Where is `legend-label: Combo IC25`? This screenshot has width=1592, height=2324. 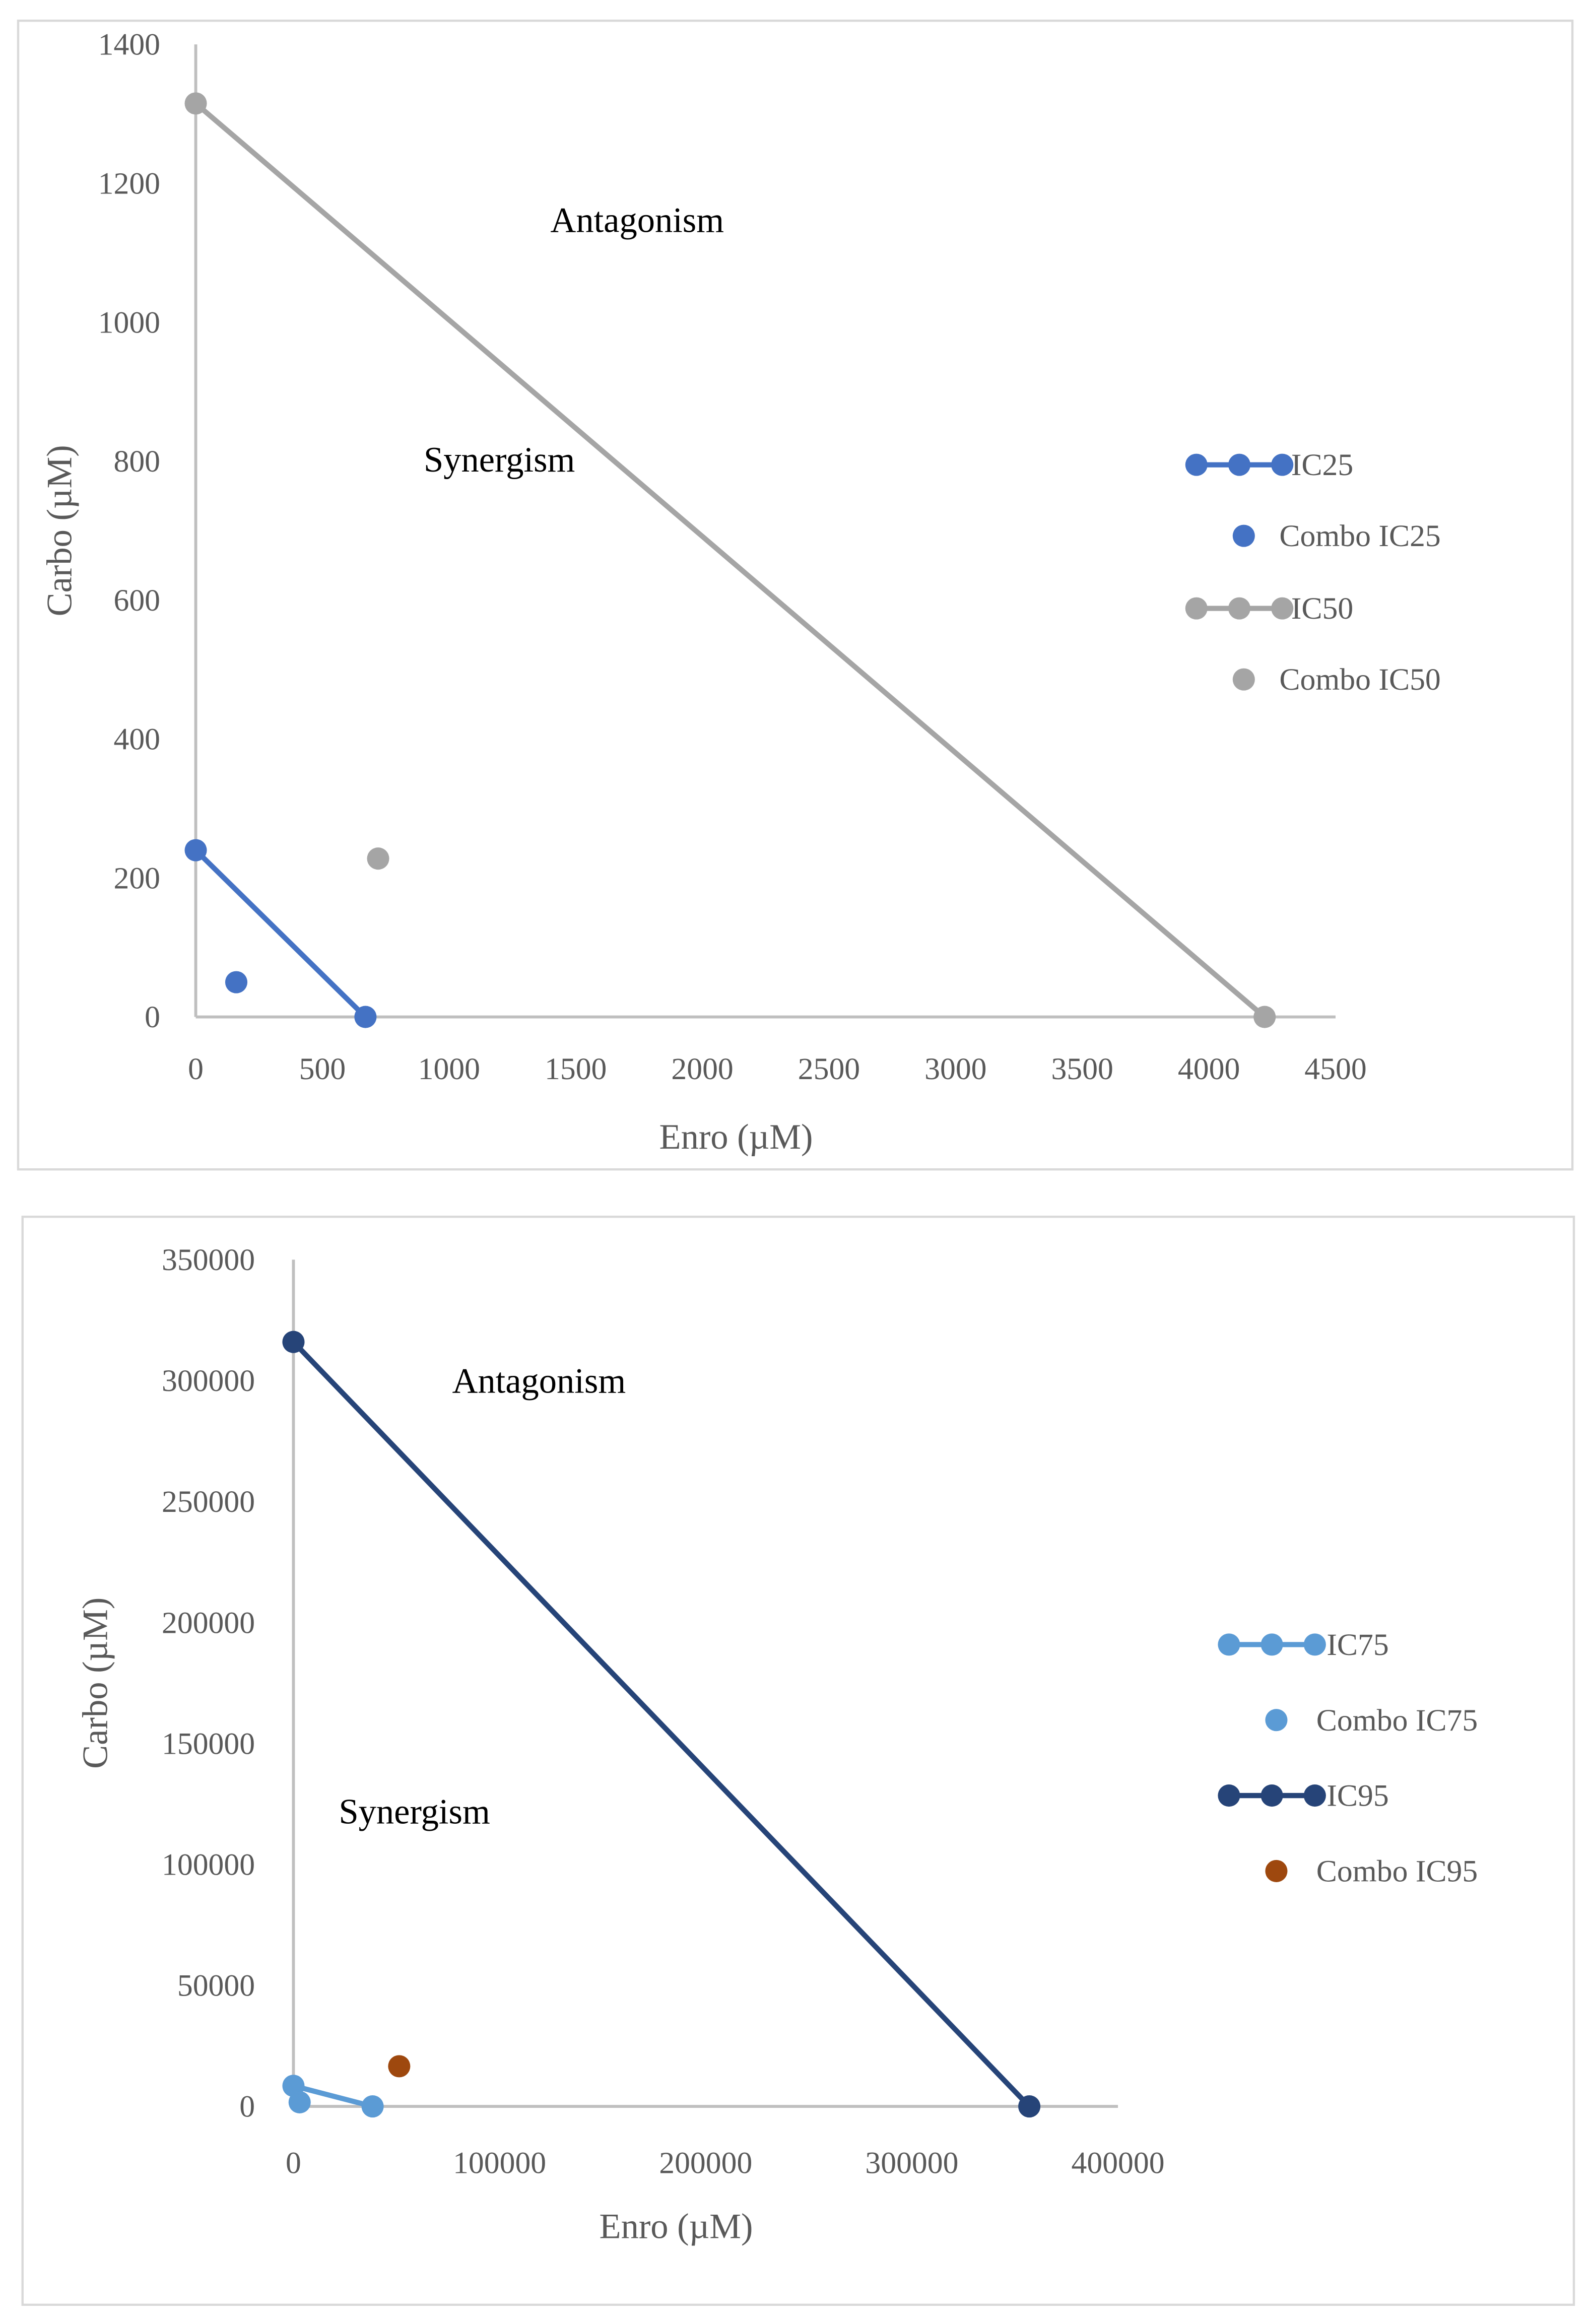
legend-label: Combo IC25 is located at coordinates (1359, 536).